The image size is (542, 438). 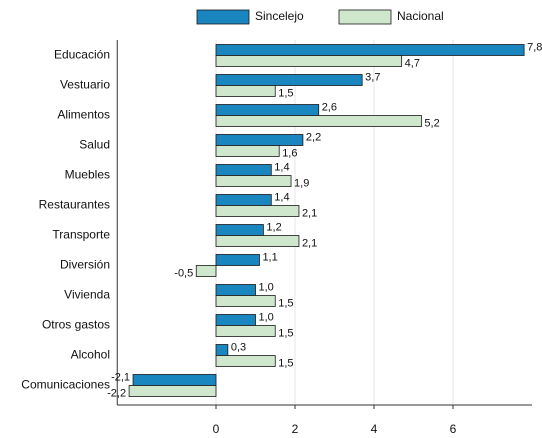 I want to click on value-label: 5,2, so click(x=431, y=123).